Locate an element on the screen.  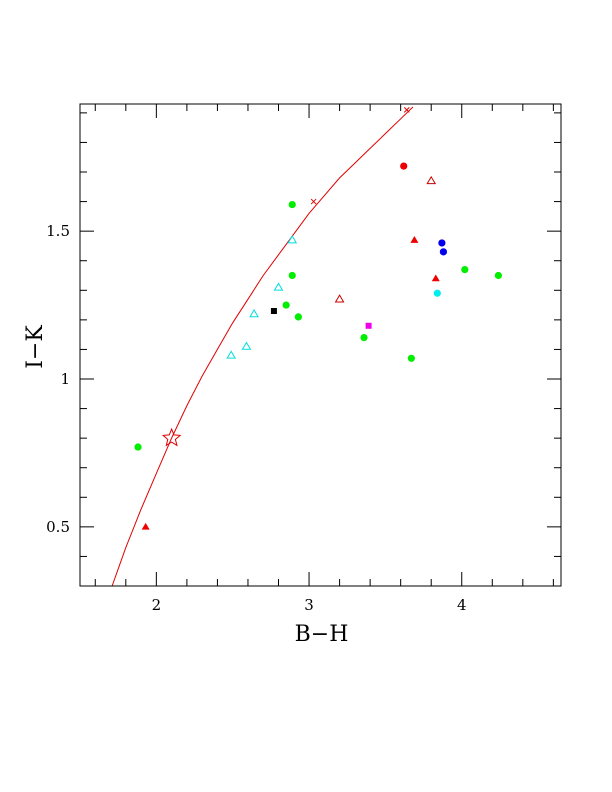
x-tick-label: 4 is located at coordinates (462, 605).